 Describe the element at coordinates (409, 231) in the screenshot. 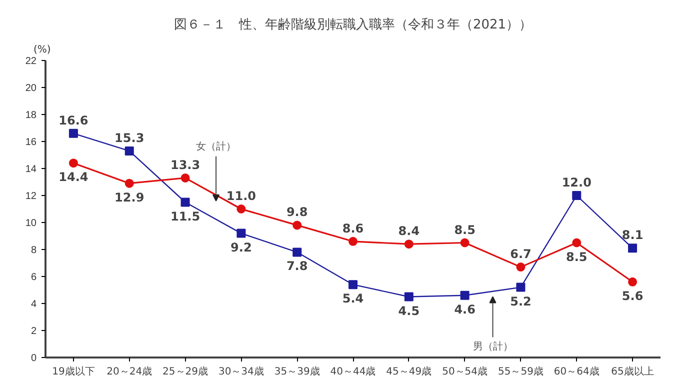

I see `data-label: 8.4` at that location.